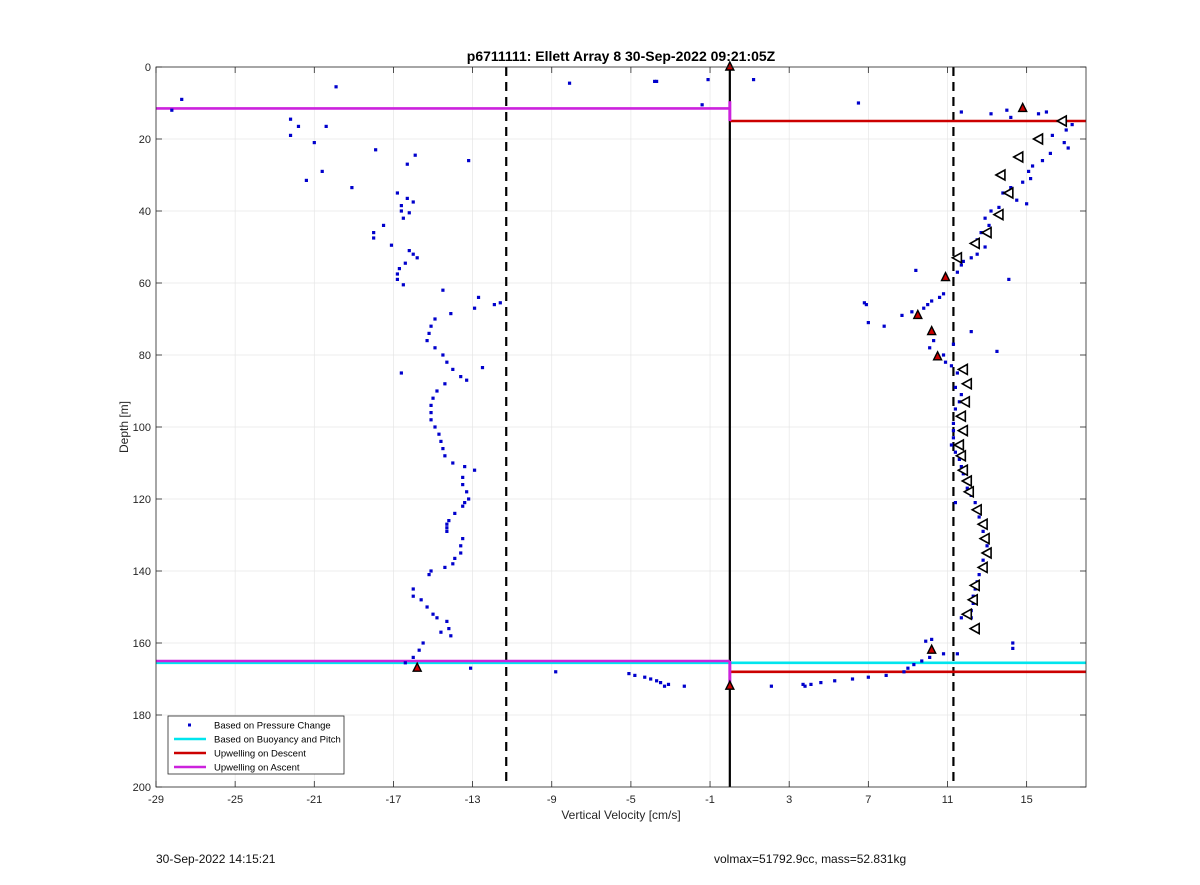  Describe the element at coordinates (552, 800) in the screenshot. I see `x-tick-label: -9` at that location.